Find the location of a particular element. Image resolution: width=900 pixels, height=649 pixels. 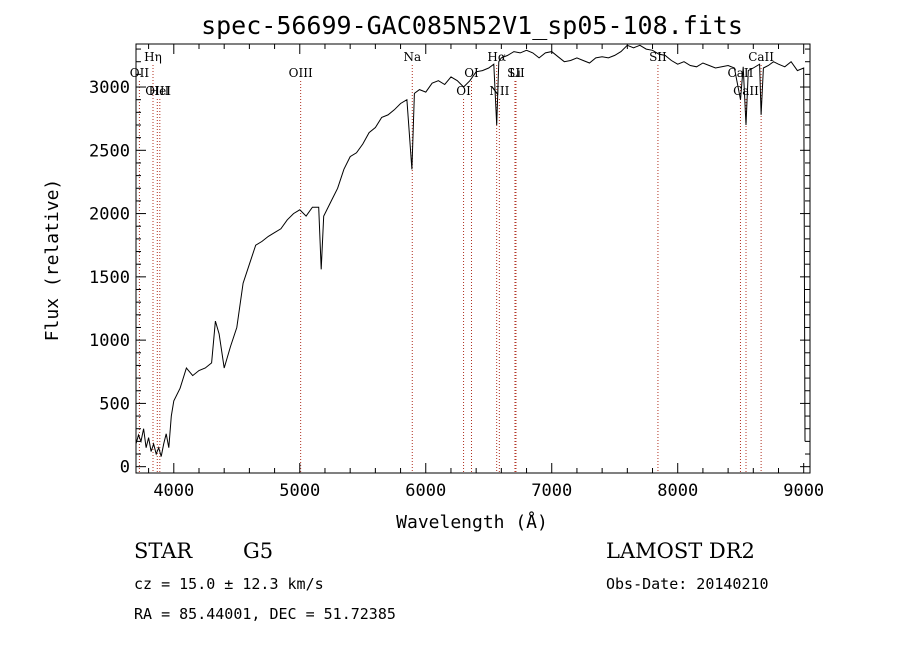

survey-name: LAMOST DR2 is located at coordinates (680, 551).